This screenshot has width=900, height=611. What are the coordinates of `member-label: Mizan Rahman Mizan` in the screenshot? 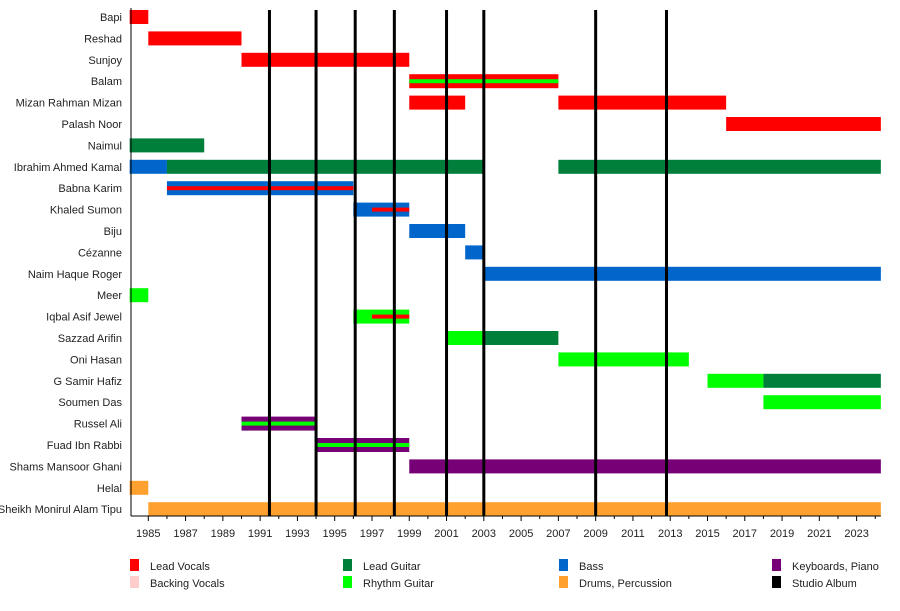 It's located at (69, 104).